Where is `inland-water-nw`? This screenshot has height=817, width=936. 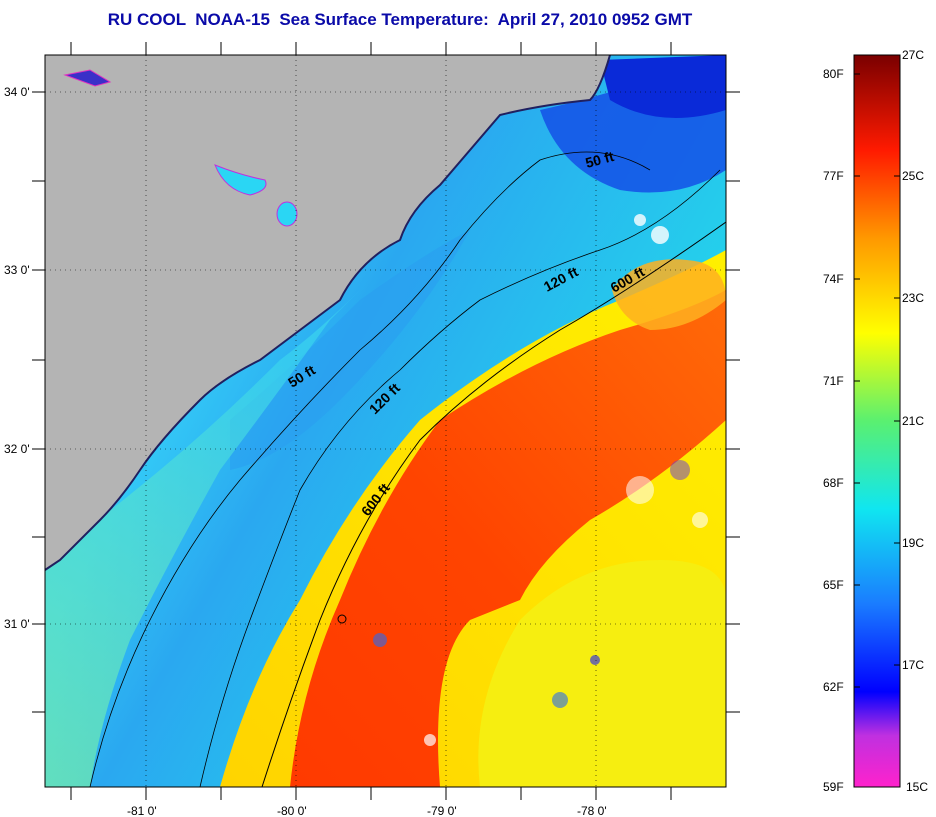
inland-water-nw is located at coordinates (87, 78).